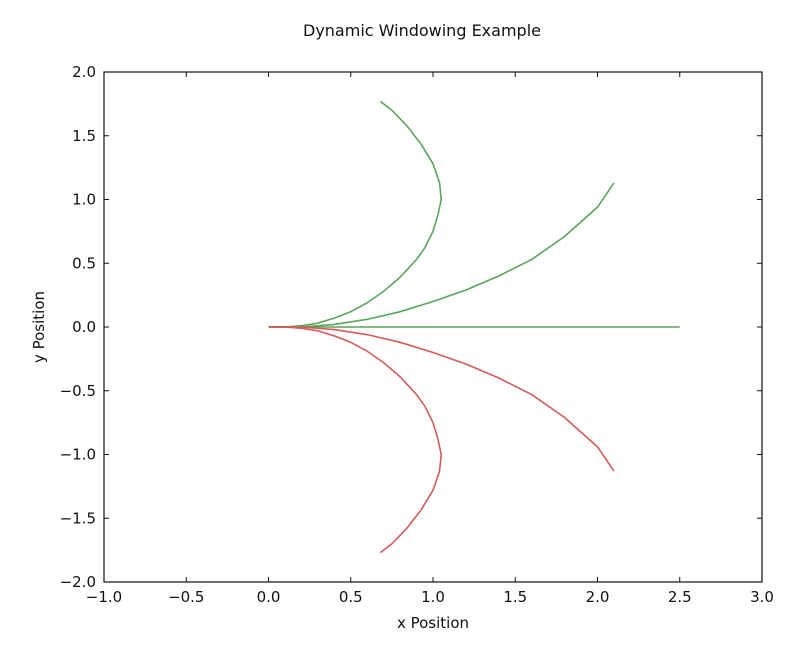 The height and width of the screenshot is (668, 800). Describe the element at coordinates (84, 263) in the screenshot. I see `y-tick-label: 0.5` at that location.